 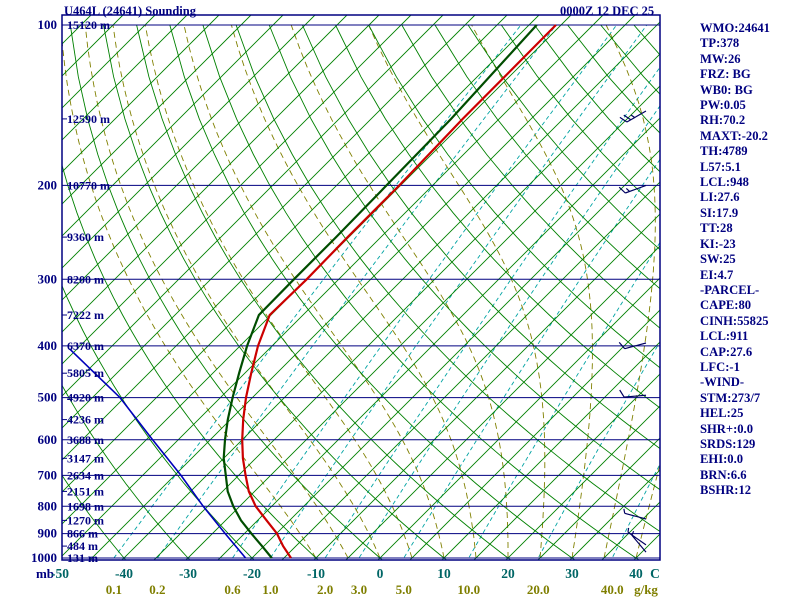 What do you see at coordinates (734, 135) in the screenshot?
I see `stats-line: MAXT:-20.2` at bounding box center [734, 135].